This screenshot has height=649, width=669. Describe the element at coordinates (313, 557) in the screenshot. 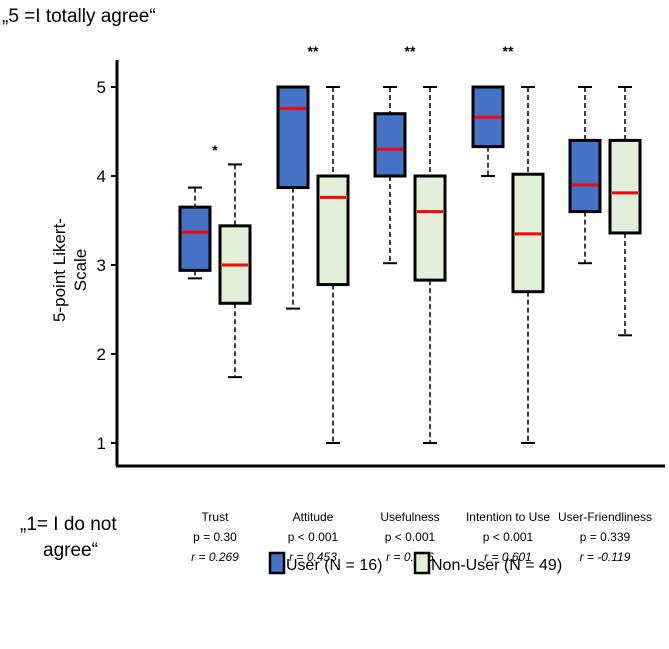

I see `r-value-label: r = 0.453` at that location.